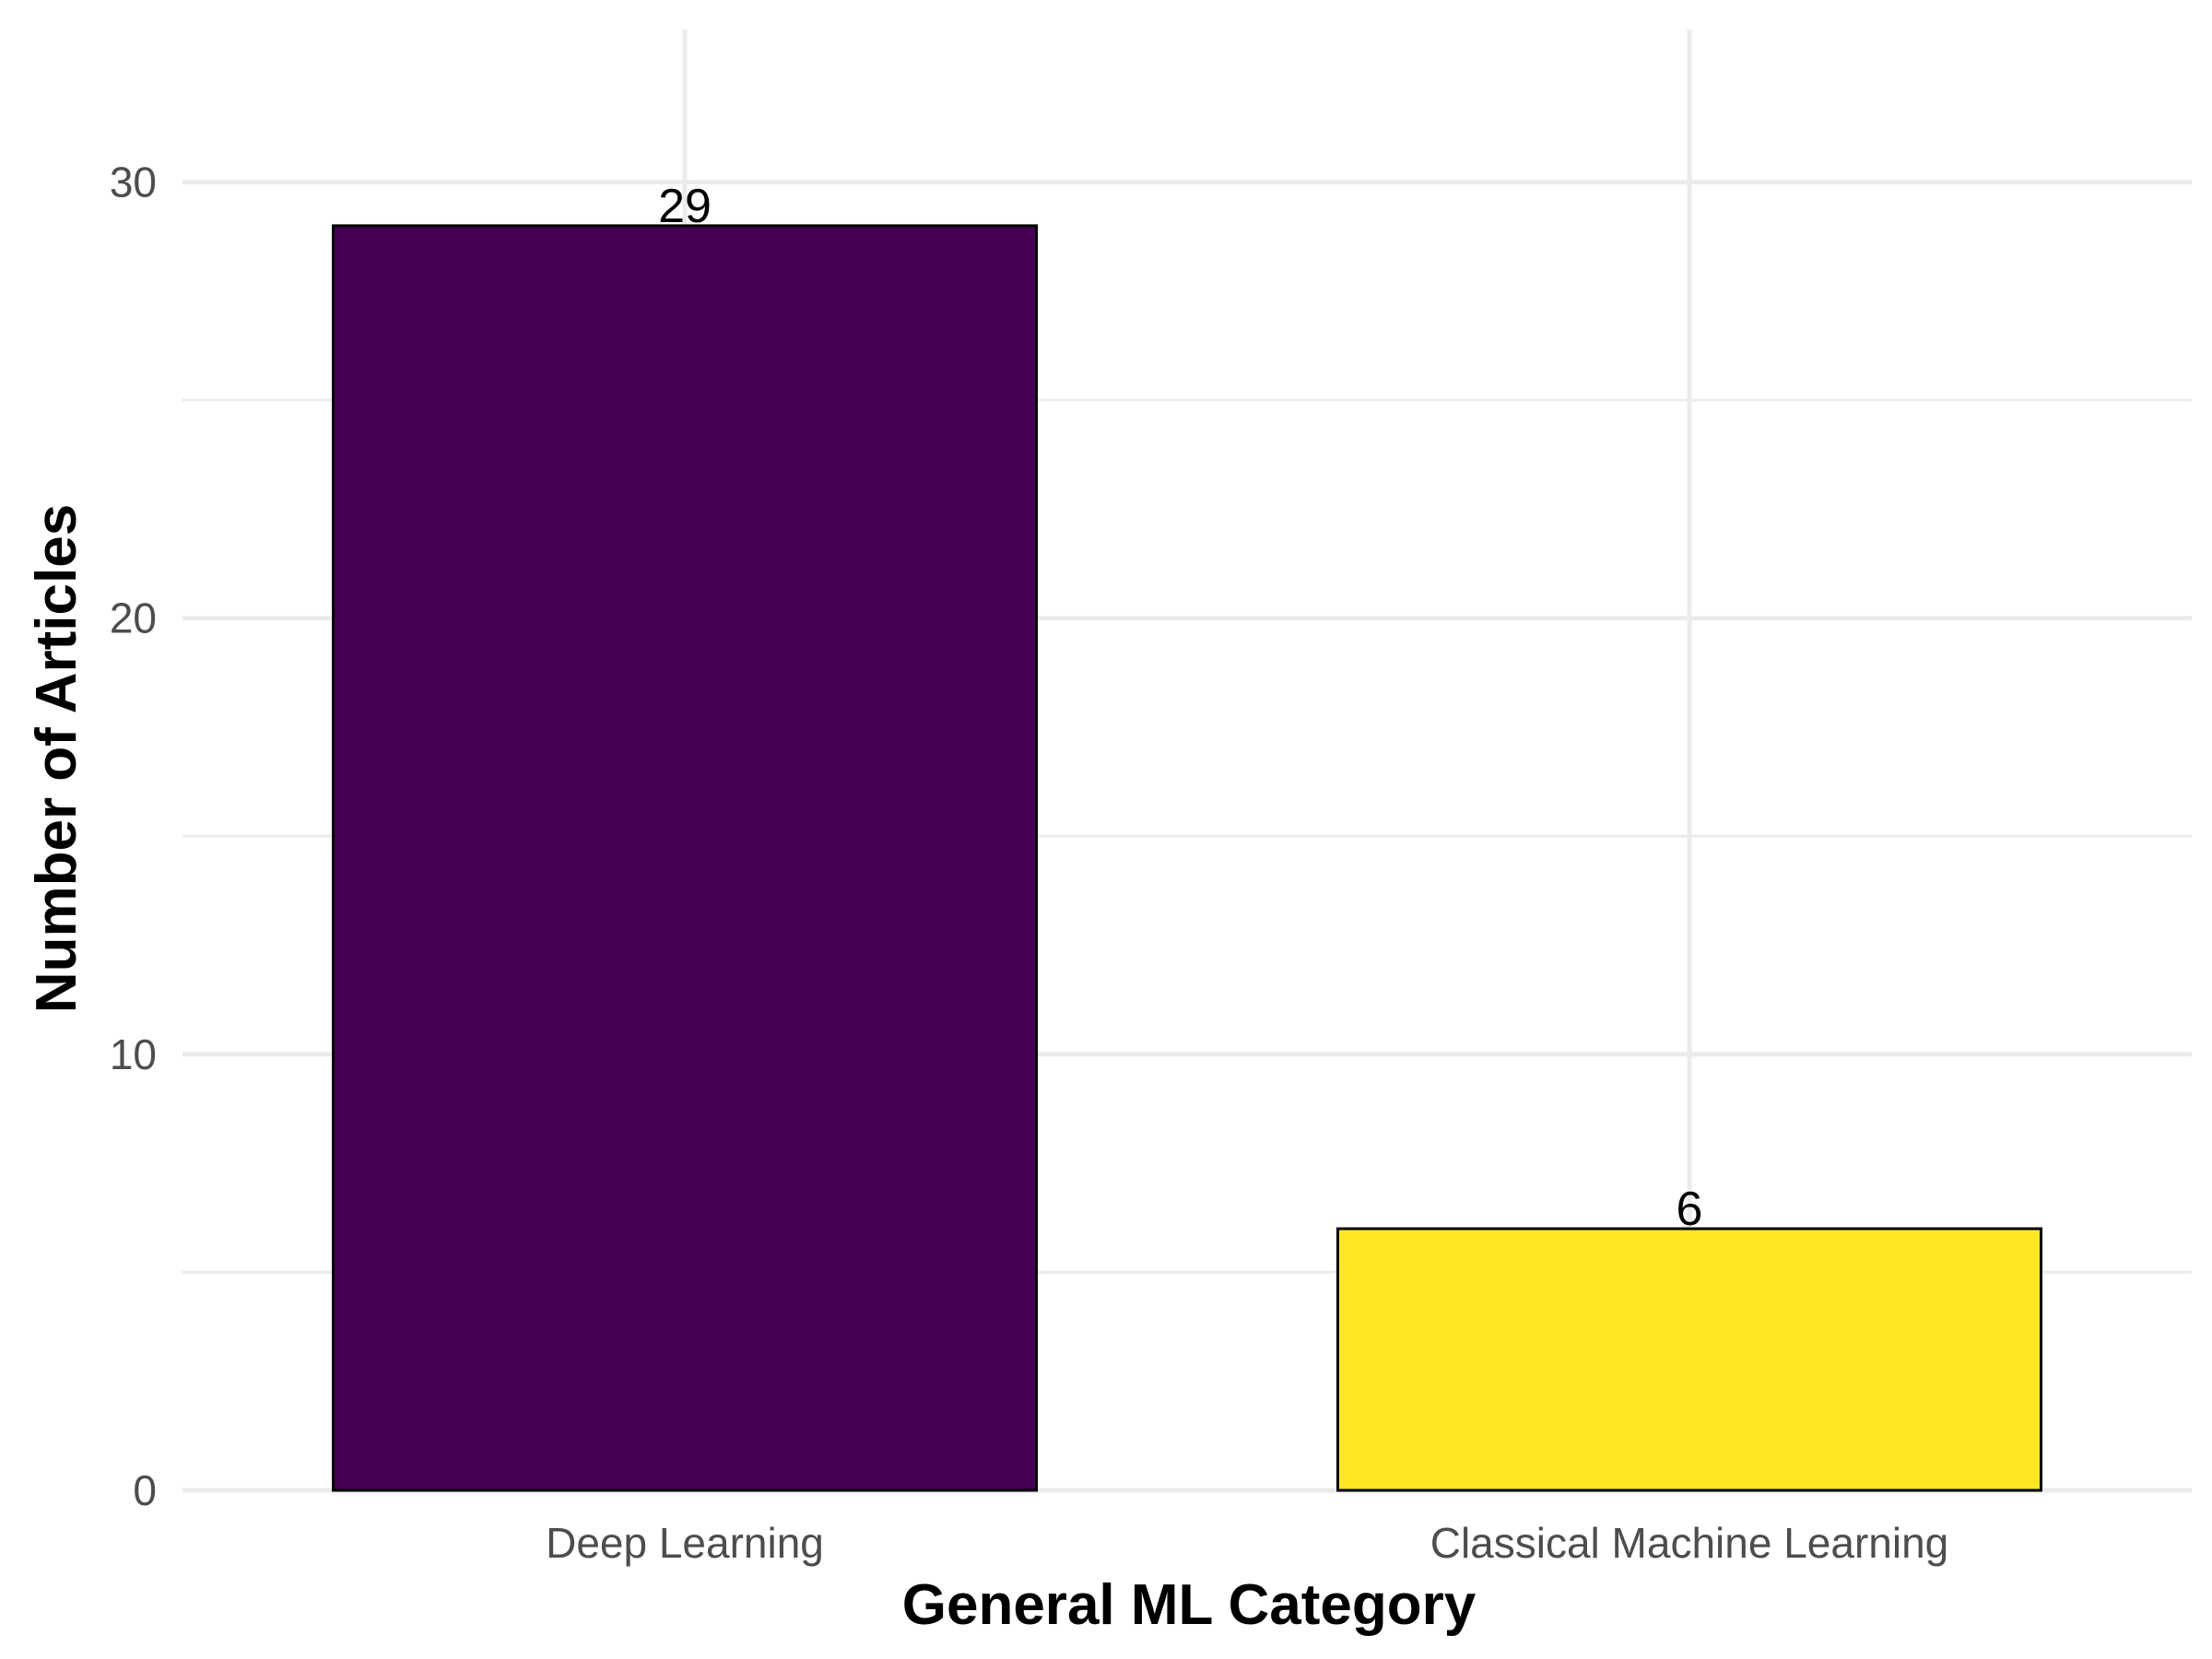  What do you see at coordinates (145, 1490) in the screenshot?
I see `y-tick-label: 0` at bounding box center [145, 1490].